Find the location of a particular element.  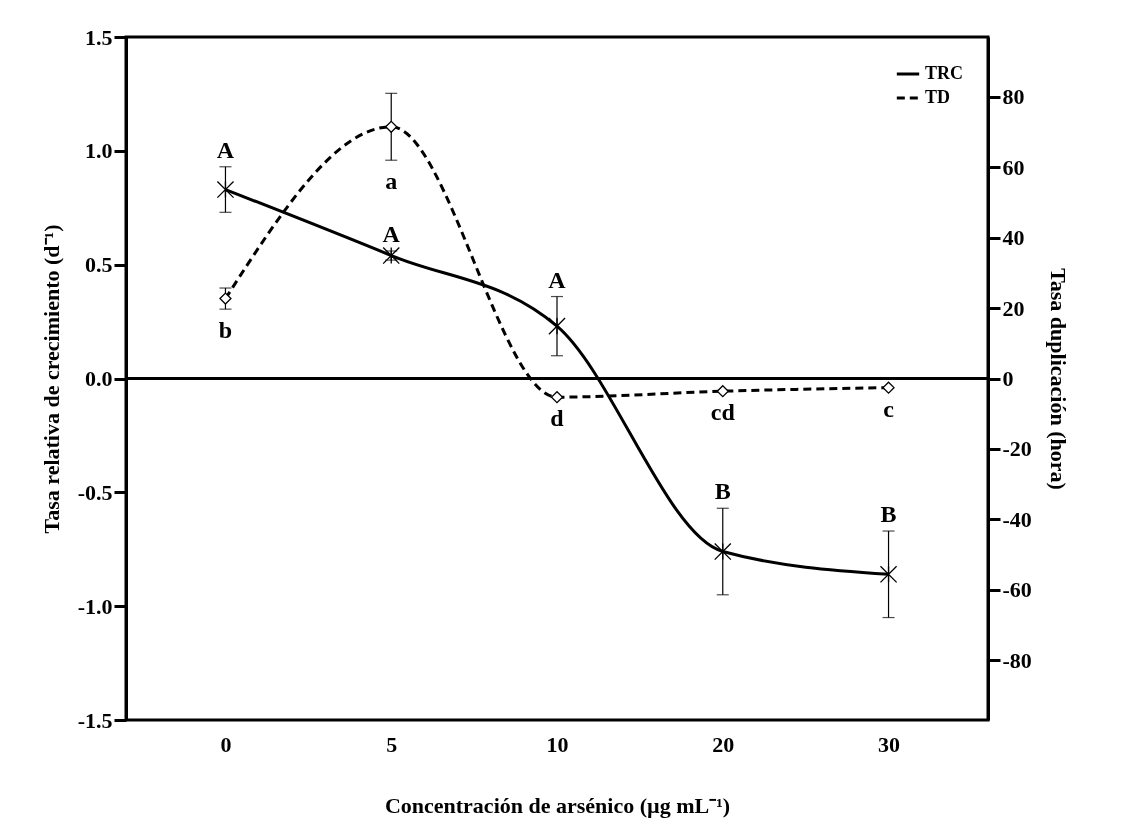

x-axis-title: Concentración de arsénico (µg mL⁻¹) is located at coordinates (557, 805).